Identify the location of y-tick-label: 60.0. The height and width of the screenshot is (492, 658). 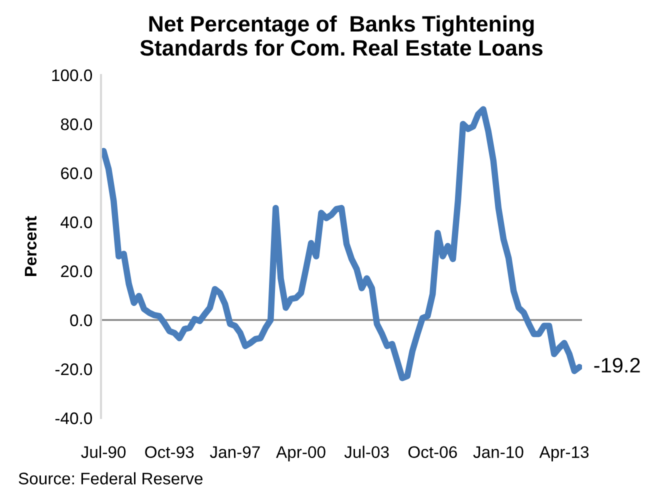
(76, 173).